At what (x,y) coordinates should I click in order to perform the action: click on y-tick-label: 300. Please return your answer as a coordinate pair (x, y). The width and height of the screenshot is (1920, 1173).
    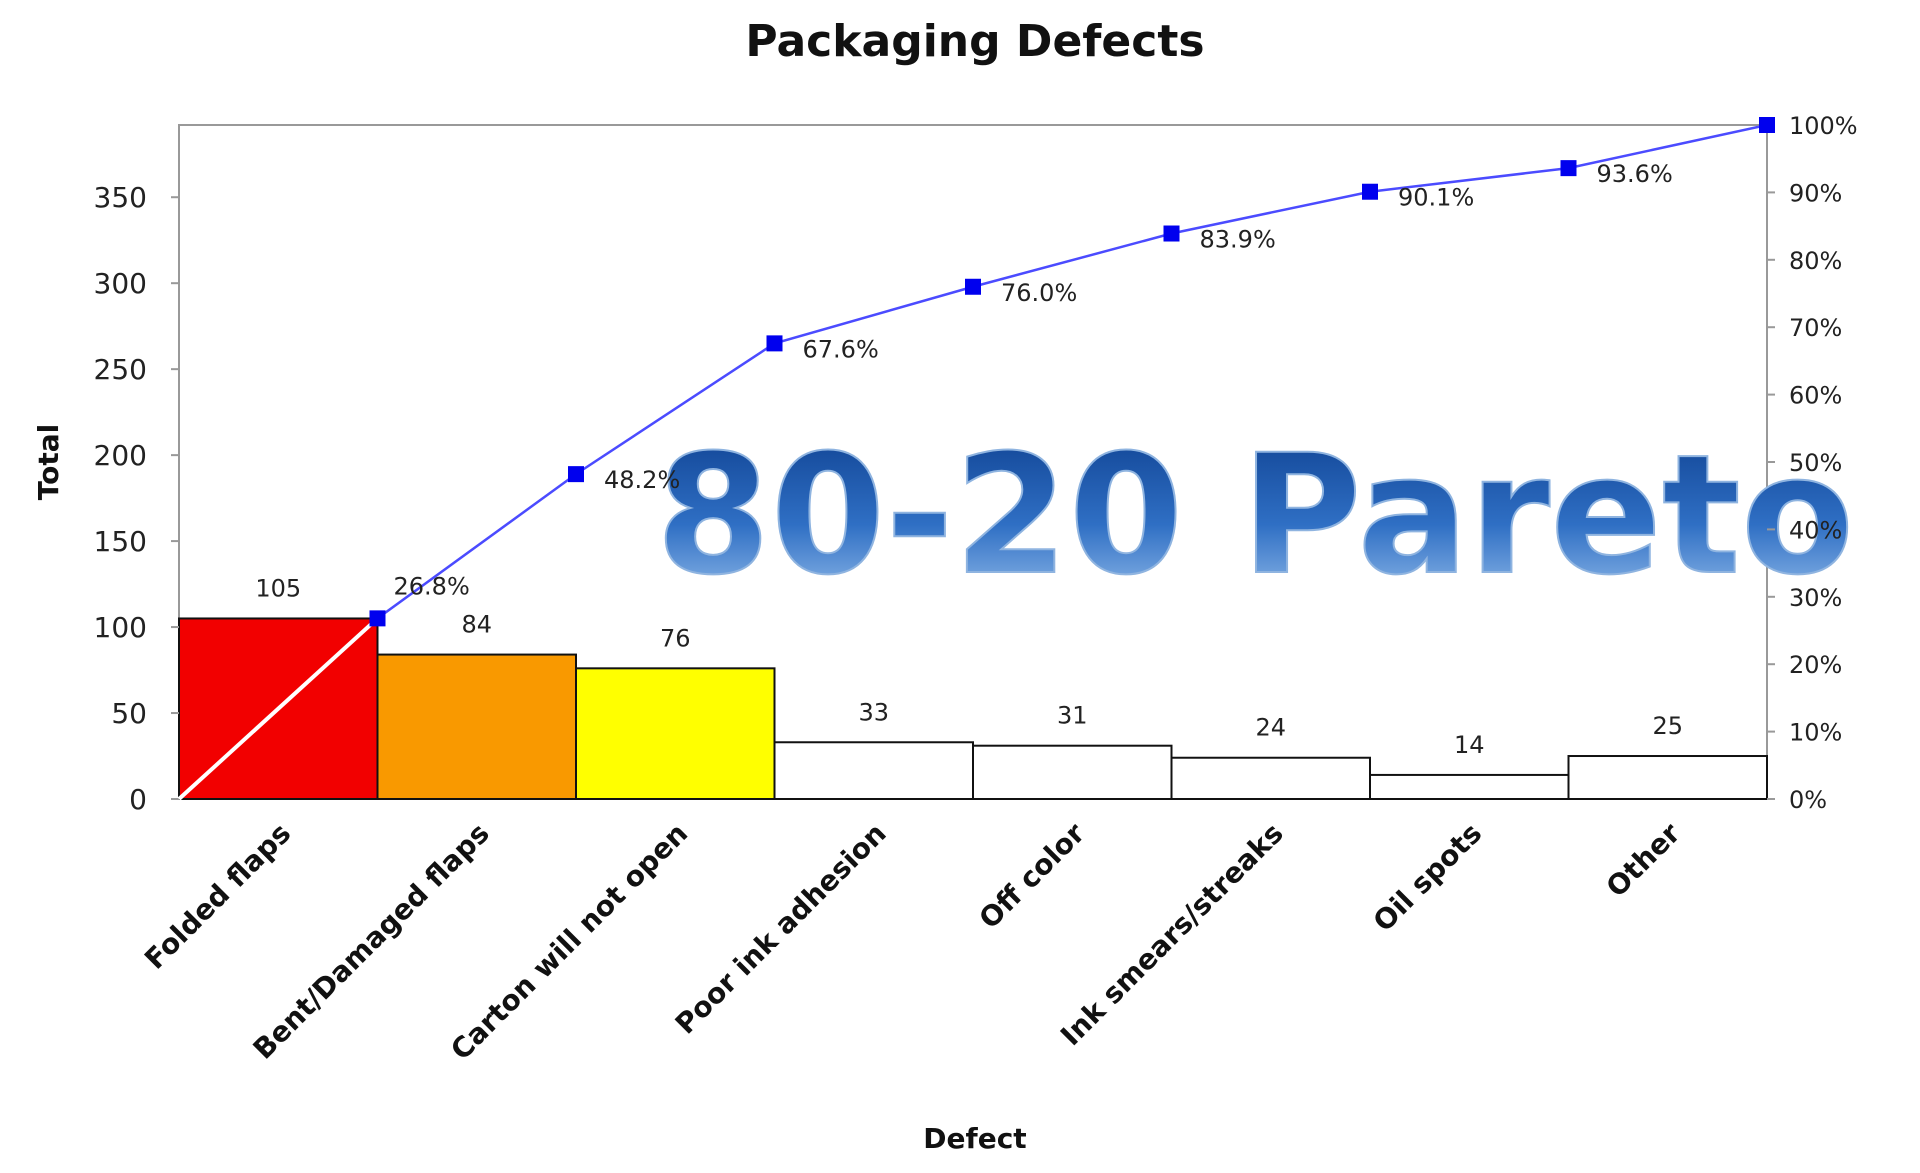
    Looking at the image, I should click on (120, 283).